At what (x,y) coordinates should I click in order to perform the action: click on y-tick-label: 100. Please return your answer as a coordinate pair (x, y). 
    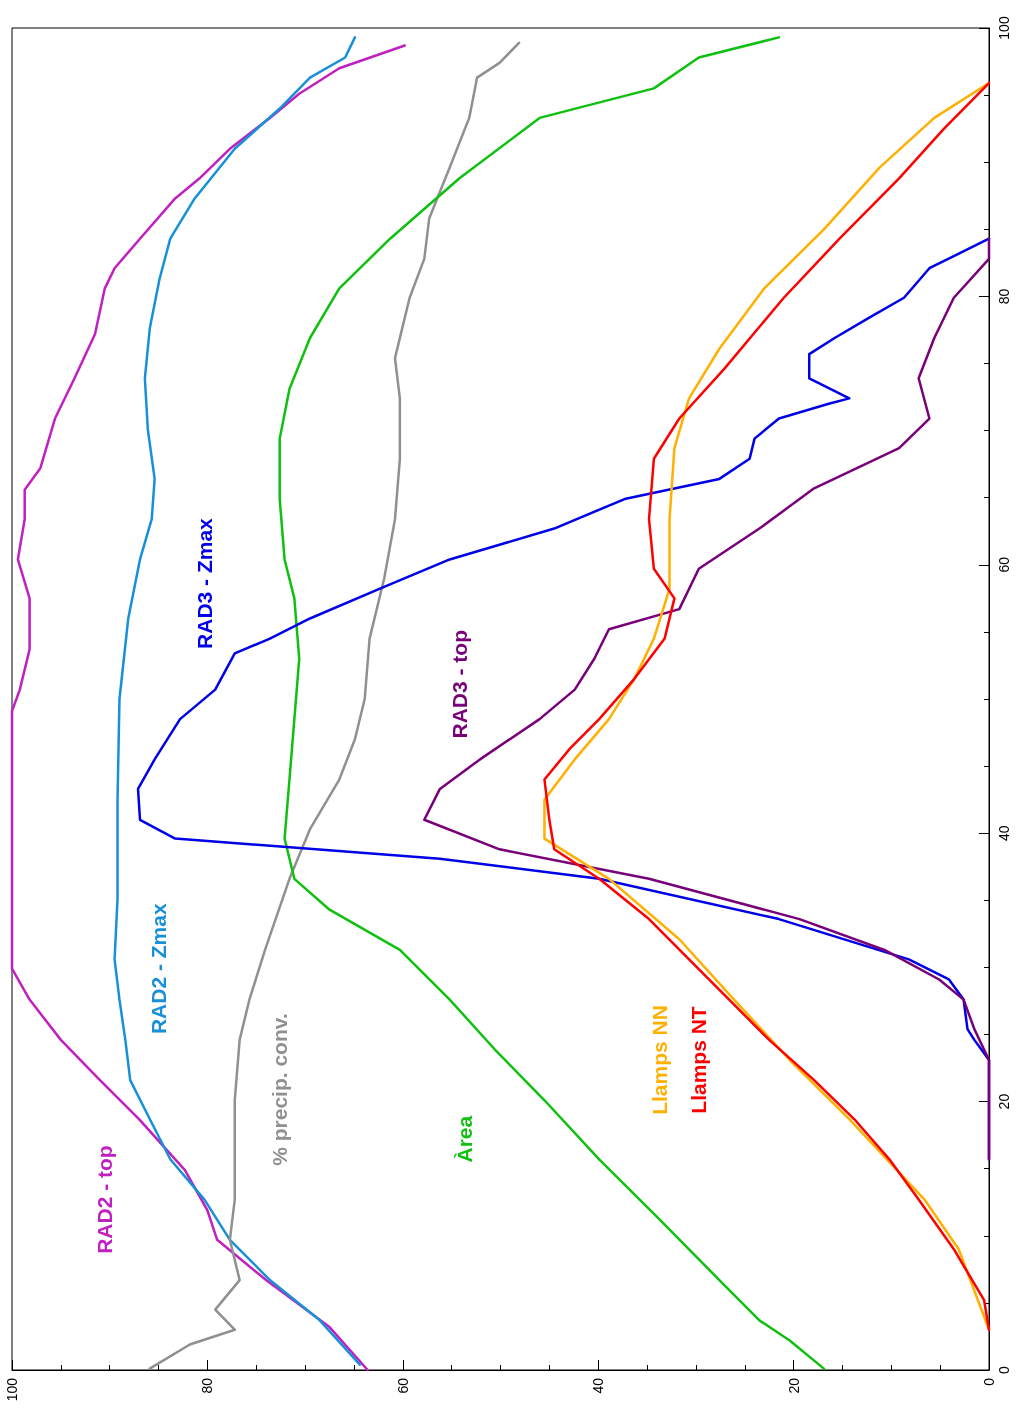
    Looking at the image, I should click on (1004, 28).